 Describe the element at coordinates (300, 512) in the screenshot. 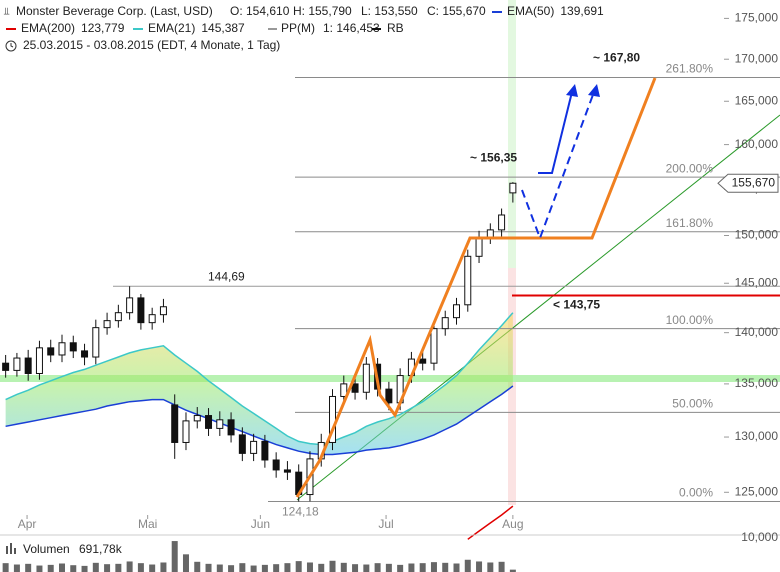

I see `low-label: 124,18` at that location.